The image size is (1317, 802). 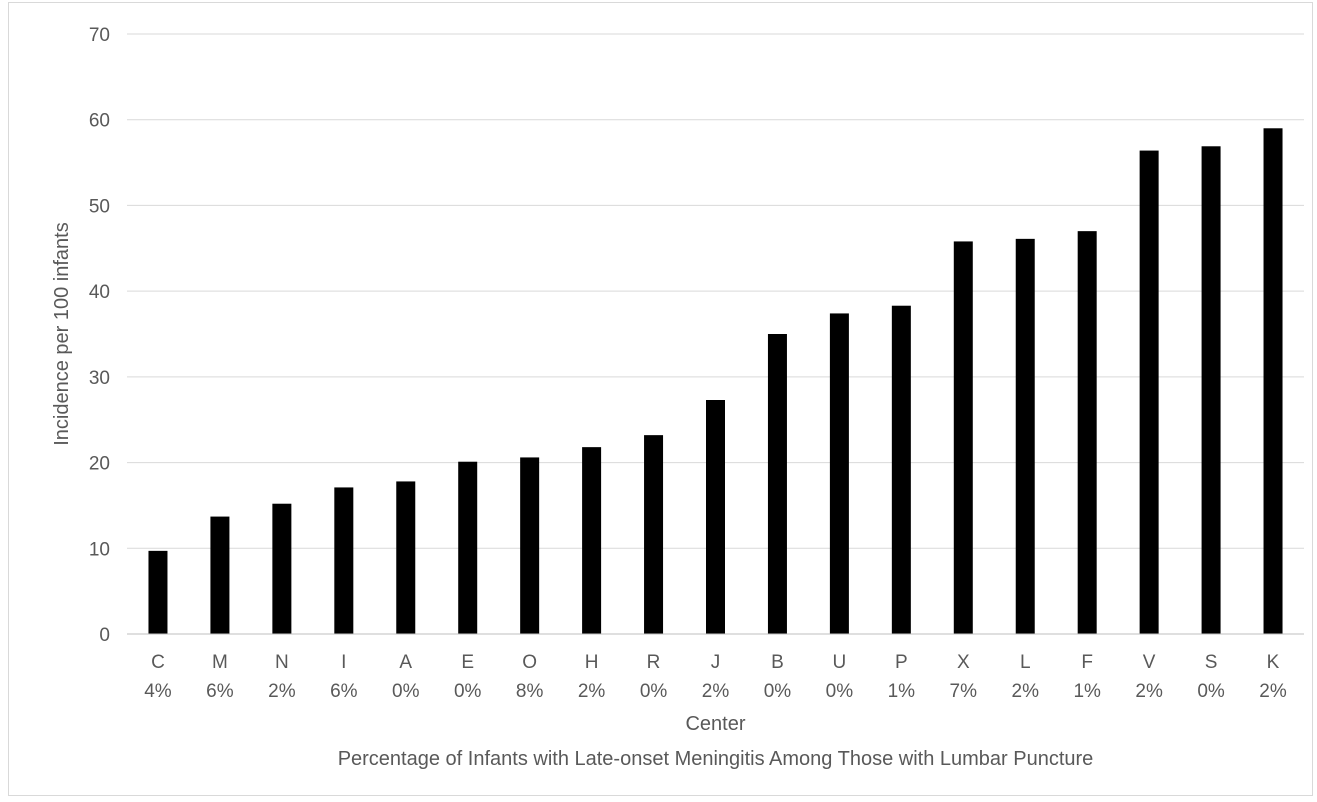 What do you see at coordinates (467, 662) in the screenshot?
I see `x-category-label: E` at bounding box center [467, 662].